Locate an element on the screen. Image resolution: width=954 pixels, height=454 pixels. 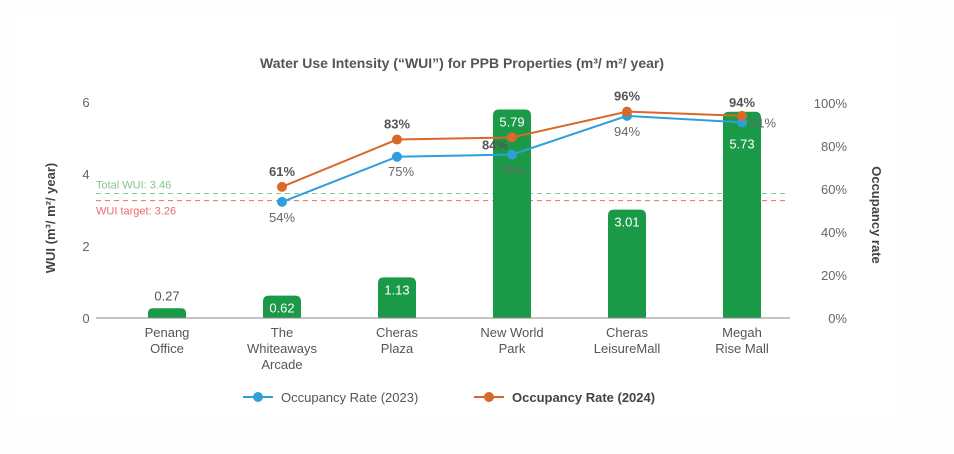
series-point-label: 91% is located at coordinates (763, 122).